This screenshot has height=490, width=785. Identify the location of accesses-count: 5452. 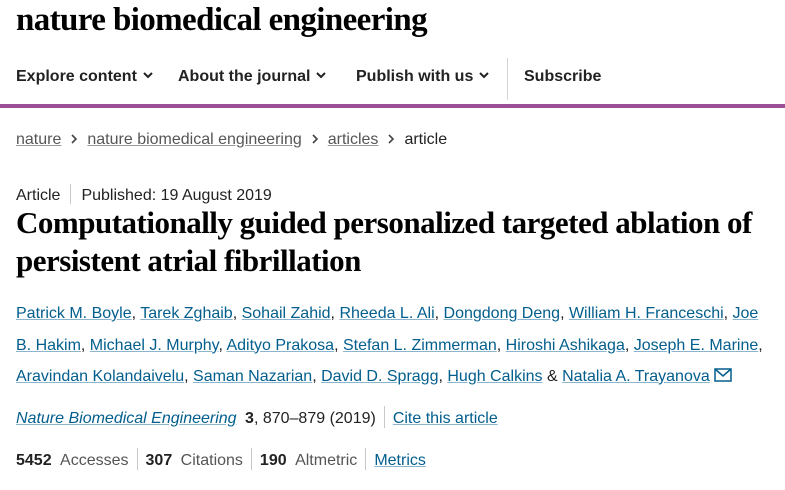
(34, 460).